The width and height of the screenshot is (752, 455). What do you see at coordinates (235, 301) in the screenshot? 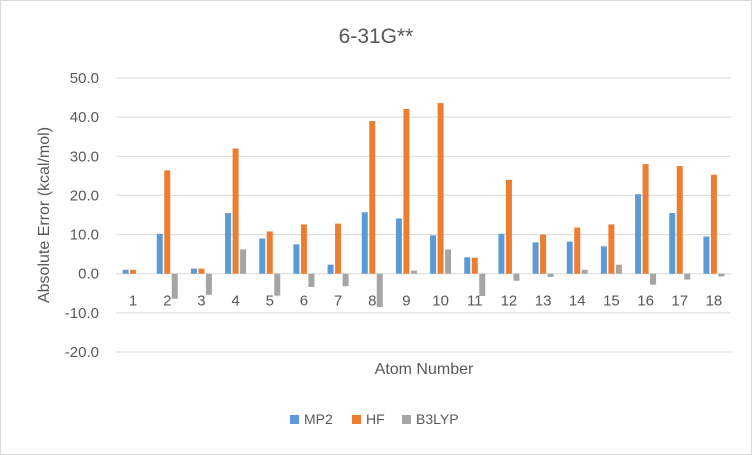
I see `x-category-label: 4` at bounding box center [235, 301].